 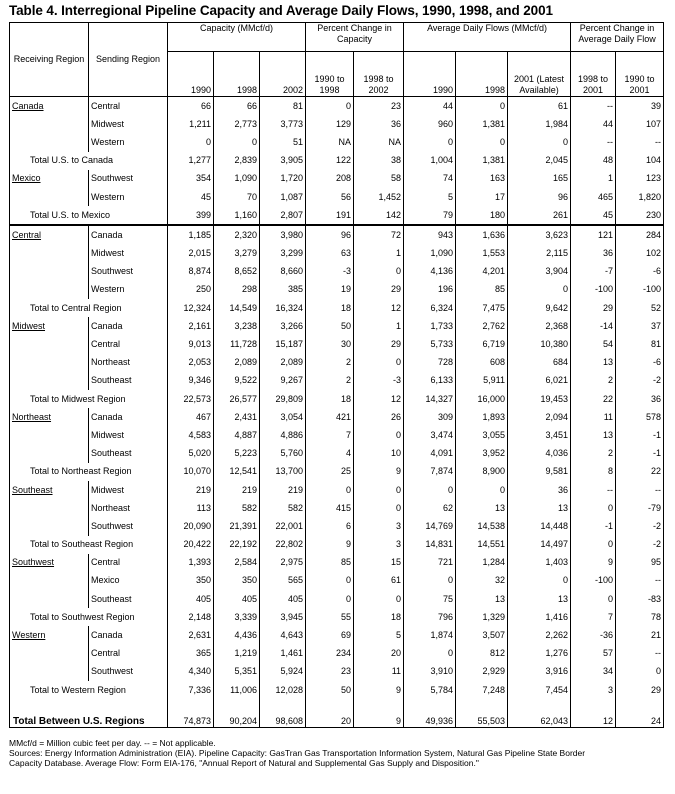 I want to click on sending-region-cell: Western, so click(x=128, y=290).